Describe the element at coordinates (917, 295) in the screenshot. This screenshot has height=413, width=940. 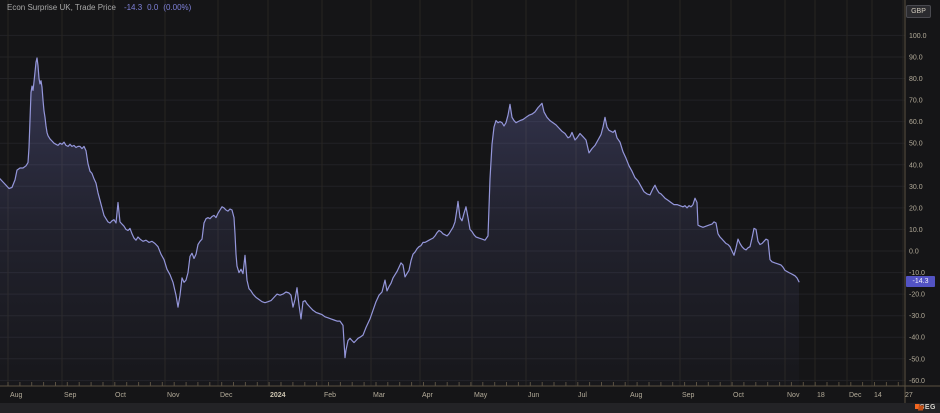
I see `y-tick-label: -20.0` at that location.